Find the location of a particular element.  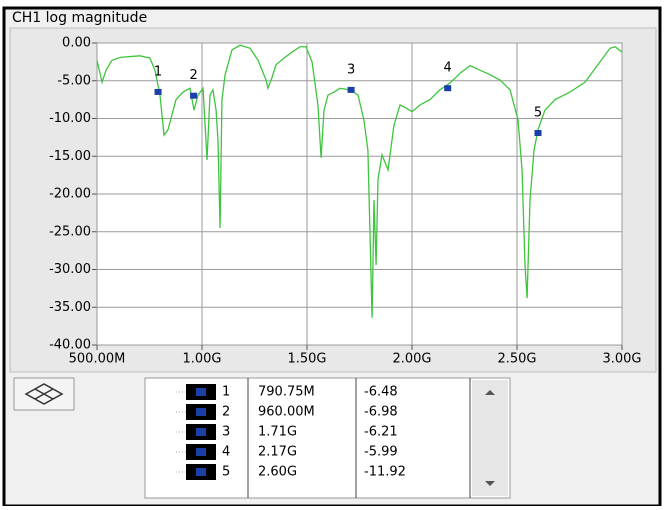

scroll-up is located at coordinates (490, 392).